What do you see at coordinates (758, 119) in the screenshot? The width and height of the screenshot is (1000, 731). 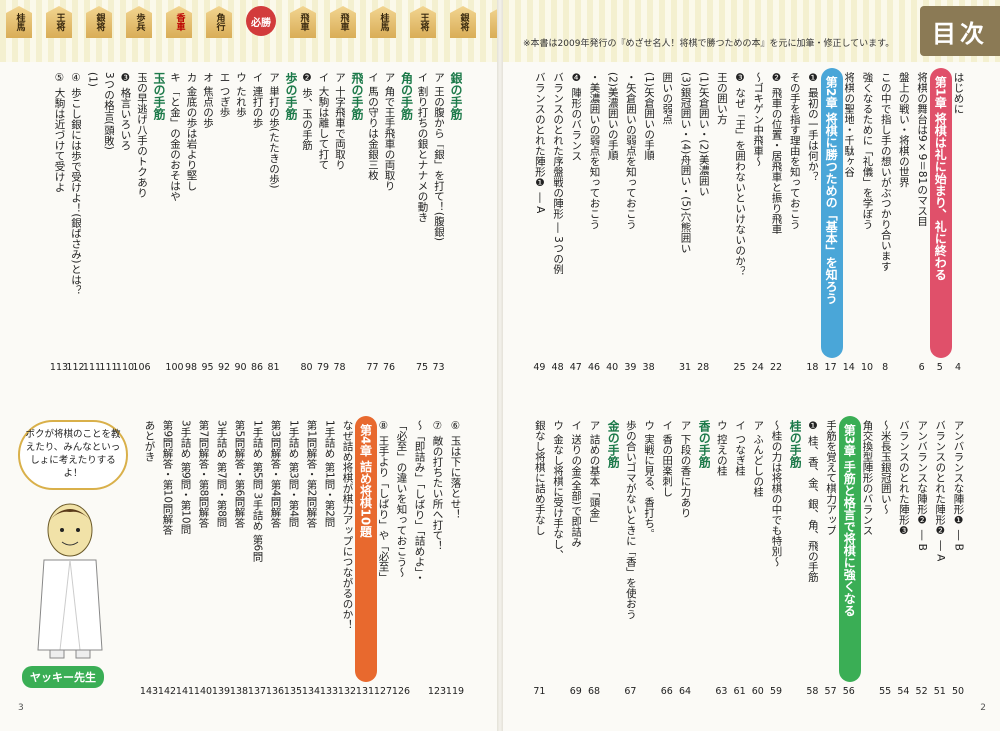 I see `toc-entry: 〜ゴキゲン中飛車〜` at bounding box center [758, 119].